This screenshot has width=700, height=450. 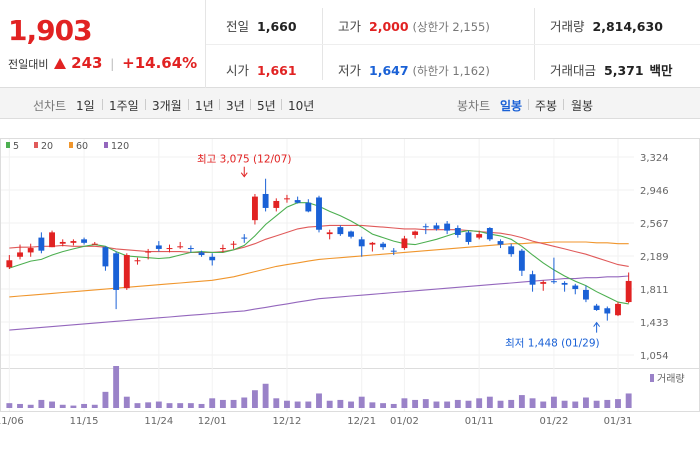 What do you see at coordinates (84, 421) in the screenshot?
I see `x-tick-label: 11/15` at bounding box center [84, 421].